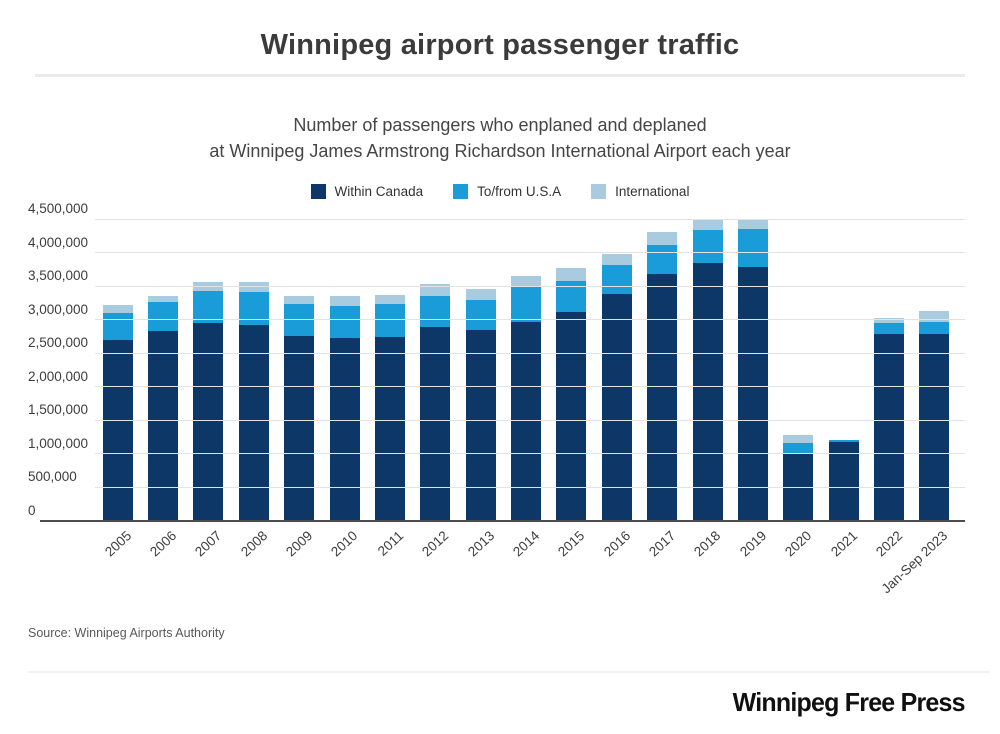 This screenshot has width=1000, height=734. I want to click on x-tick-label: 2021, so click(843, 544).